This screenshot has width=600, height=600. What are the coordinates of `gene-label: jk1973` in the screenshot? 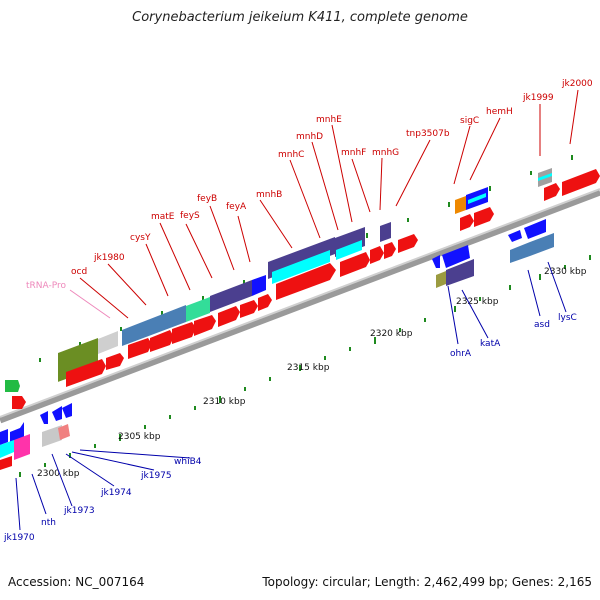 It's located at (79, 511).